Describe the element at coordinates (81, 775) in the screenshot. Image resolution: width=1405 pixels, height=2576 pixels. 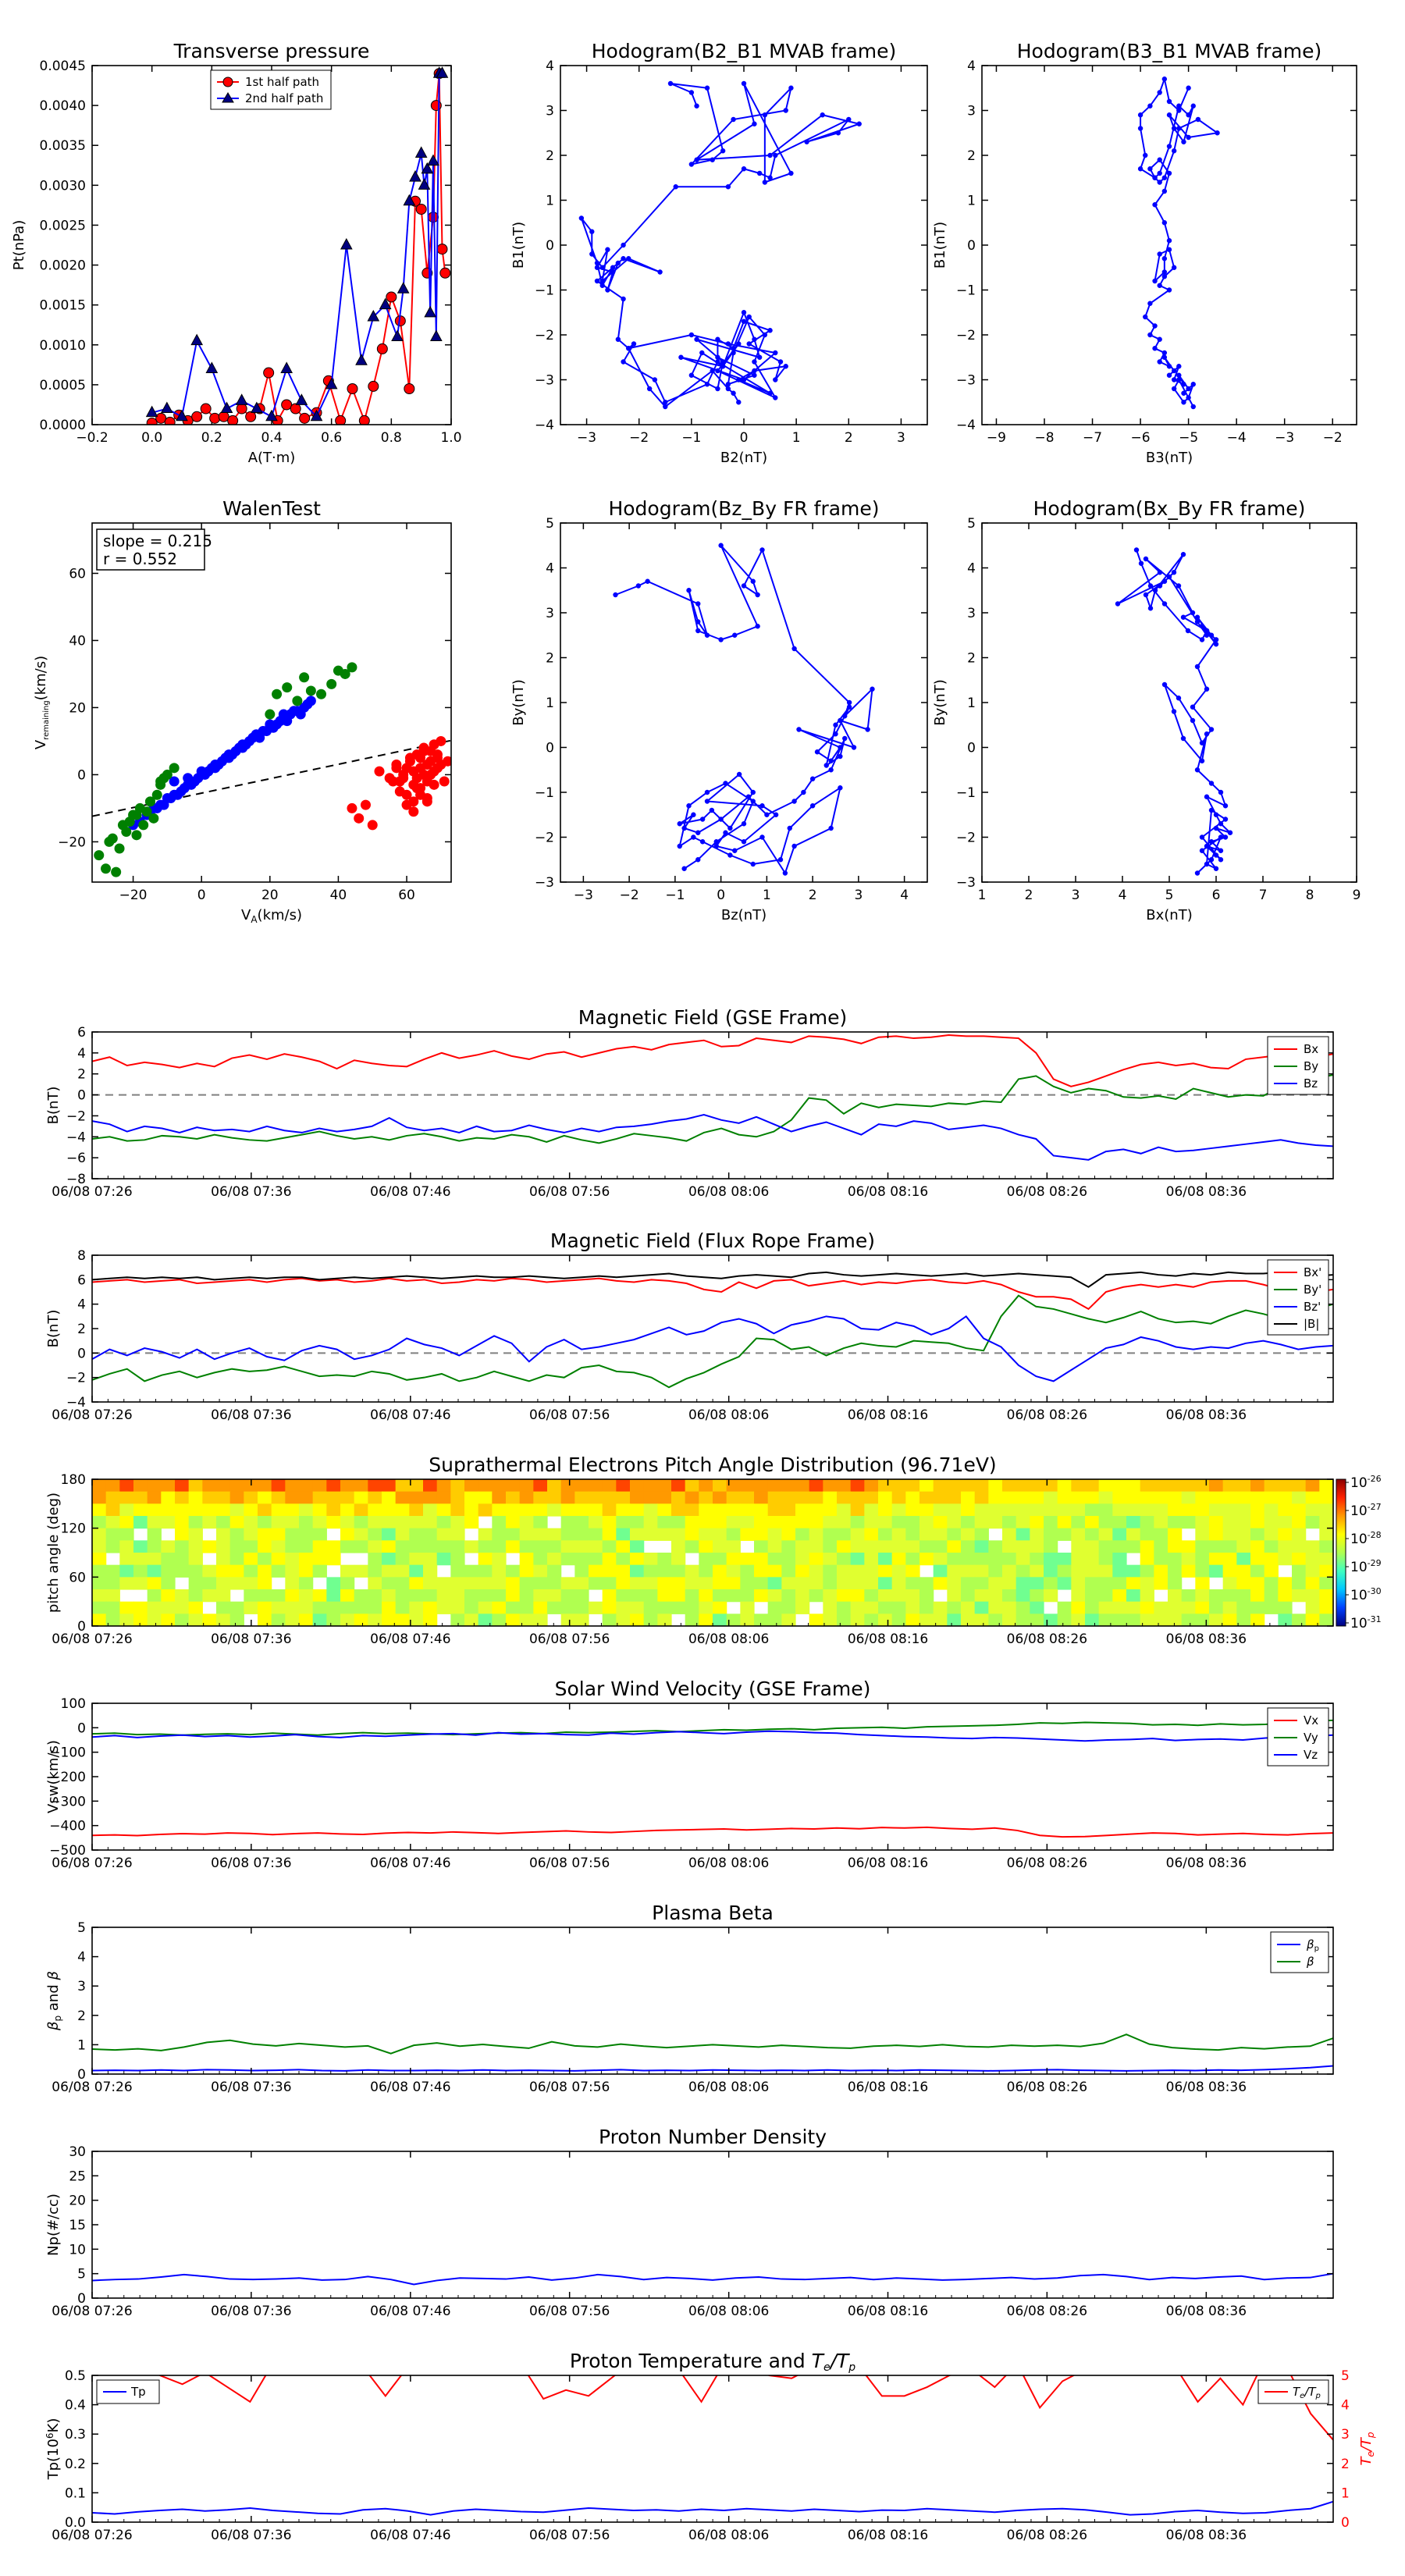
I see `y-tick-label: 0` at that location.